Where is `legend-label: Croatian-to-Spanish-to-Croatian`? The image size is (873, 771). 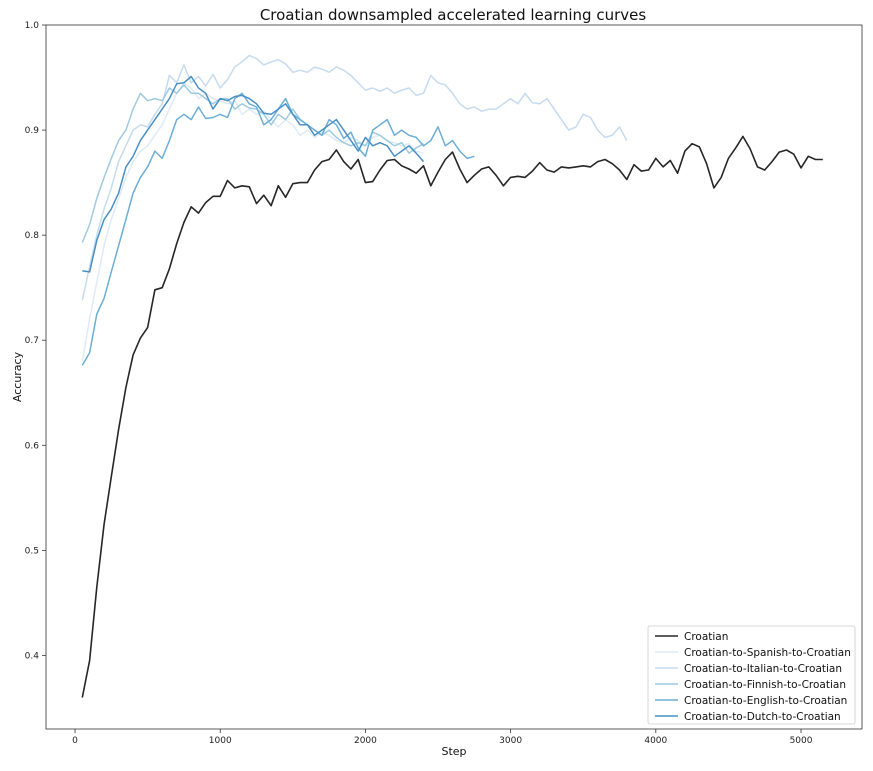 legend-label: Croatian-to-Spanish-to-Croatian is located at coordinates (767, 653).